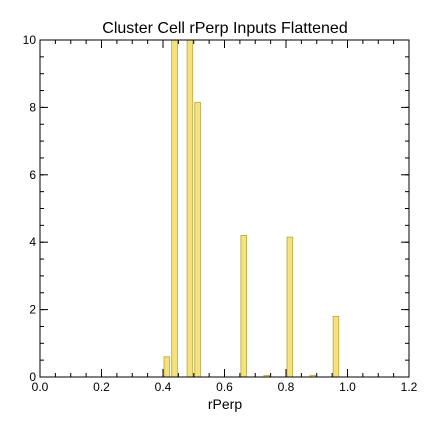 The height and width of the screenshot is (432, 432). Describe the element at coordinates (225, 404) in the screenshot. I see `x-axis-label: rPerp` at that location.